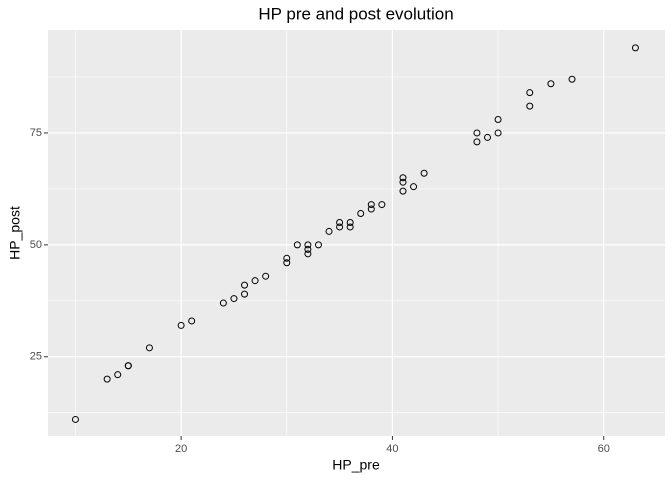  What do you see at coordinates (392, 449) in the screenshot?
I see `x-tick-label: 40` at bounding box center [392, 449].